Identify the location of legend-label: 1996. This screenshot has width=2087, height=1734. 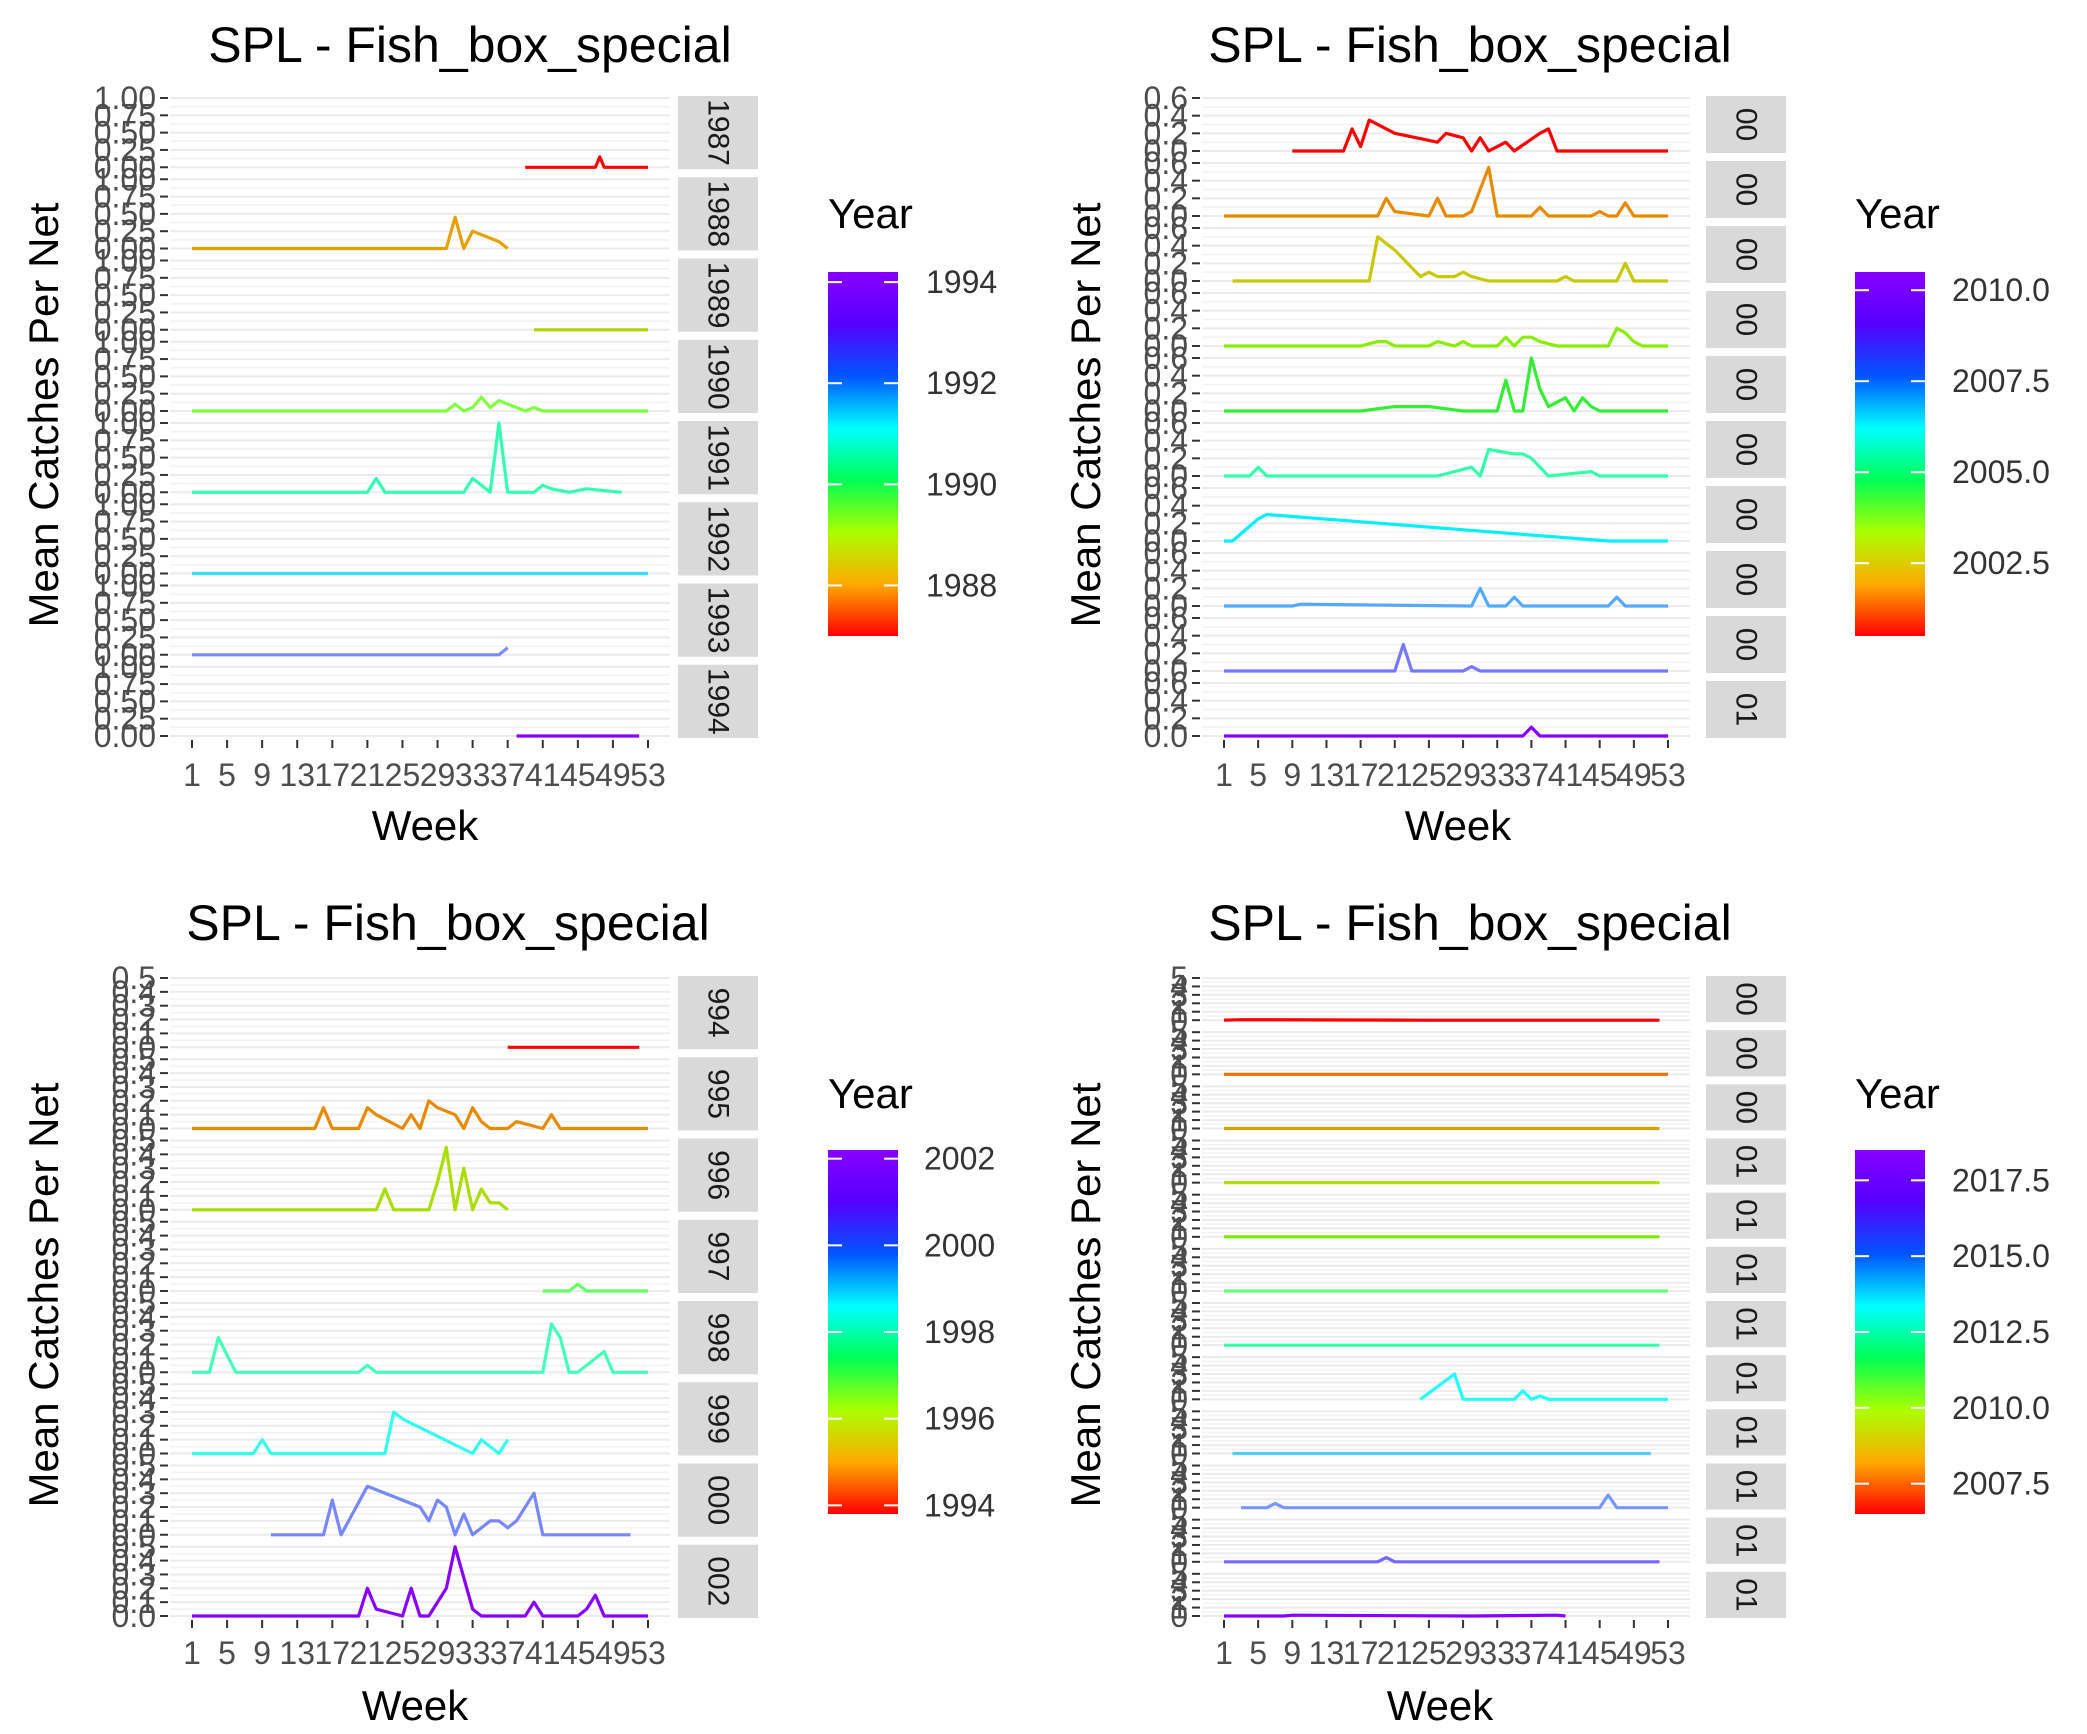
(959, 1419).